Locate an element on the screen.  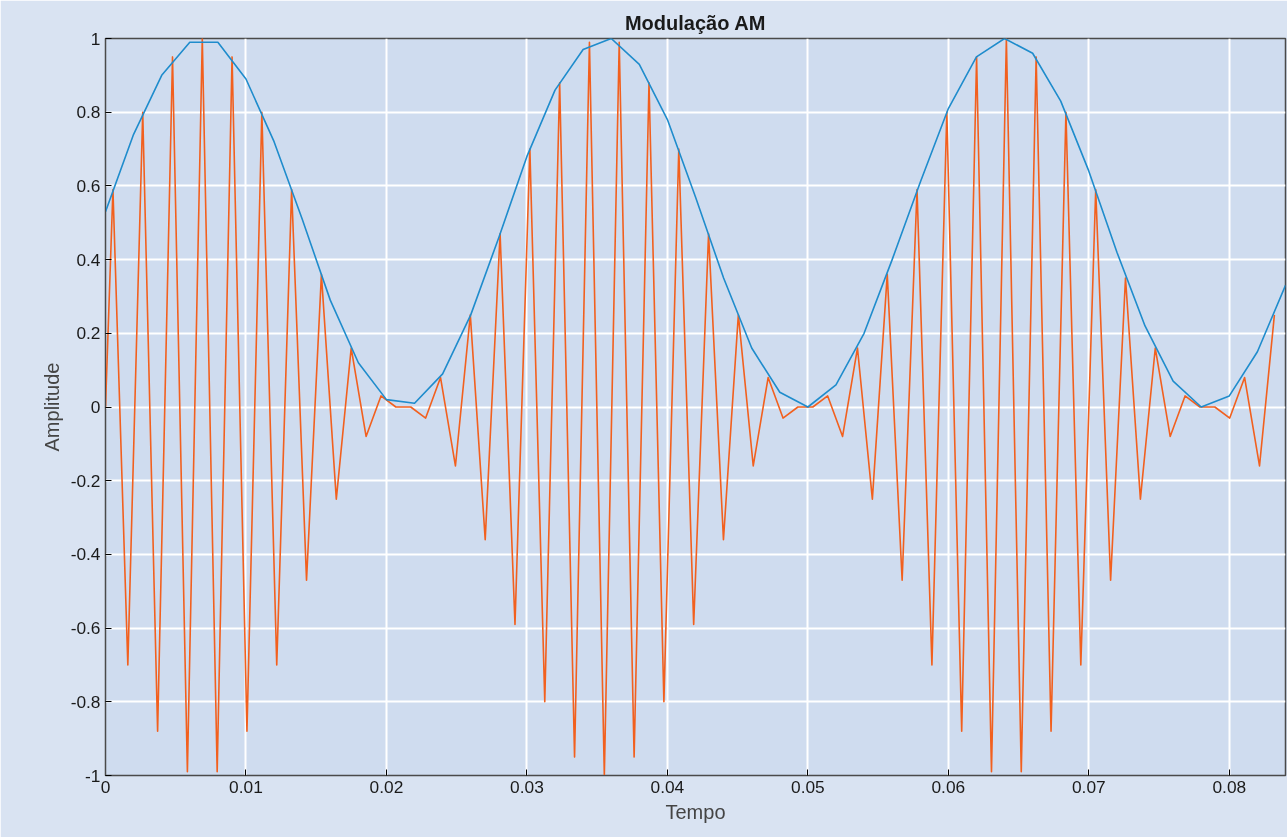
chart-title: Modulação AM is located at coordinates (695, 22).